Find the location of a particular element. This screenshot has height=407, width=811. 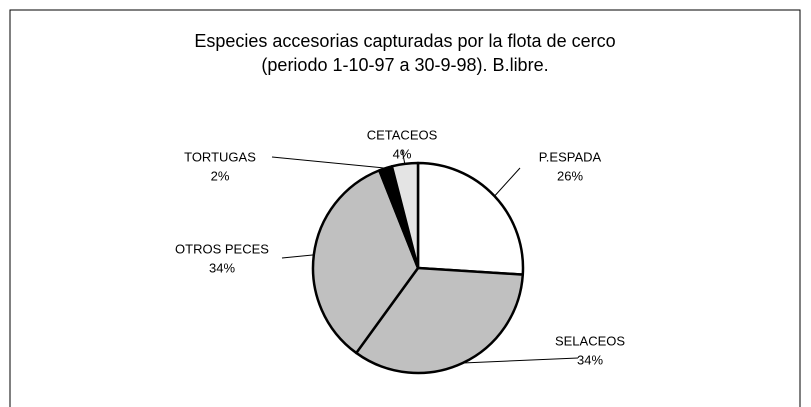

slice-label: TORTUGAS is located at coordinates (220, 156).